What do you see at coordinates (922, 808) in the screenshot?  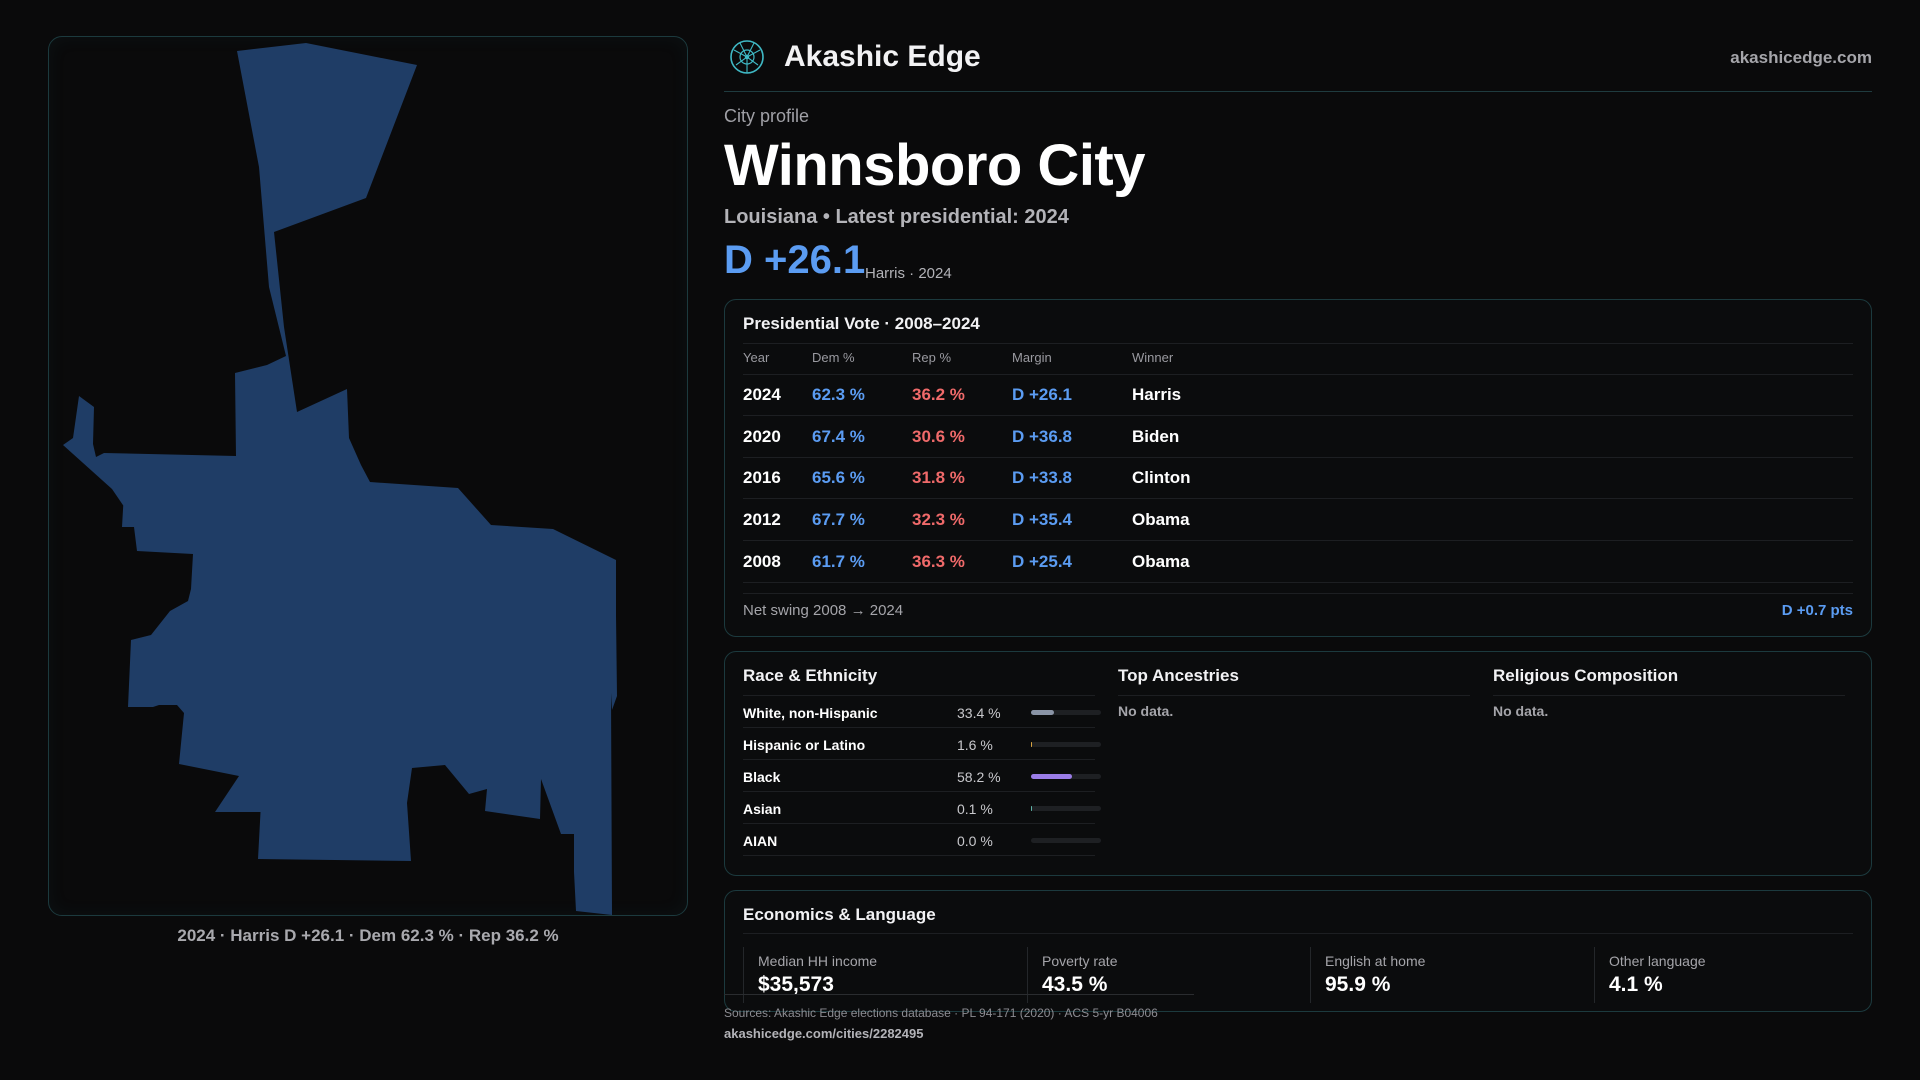 I see `race-row: Asian 0.1 %` at bounding box center [922, 808].